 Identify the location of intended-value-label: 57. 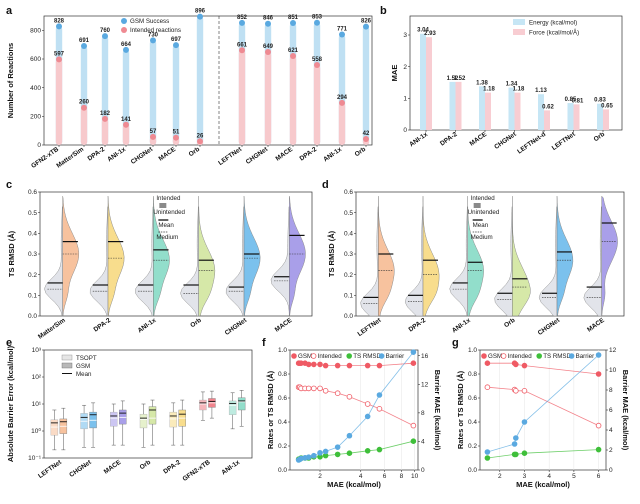
(153, 132).